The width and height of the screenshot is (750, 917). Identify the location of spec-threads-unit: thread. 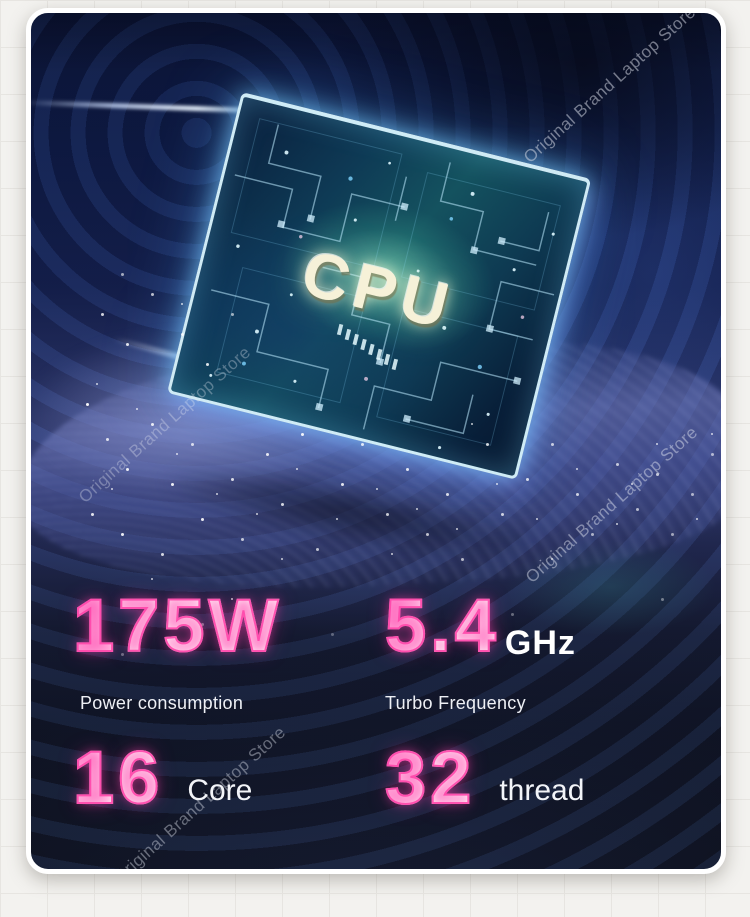
(542, 790).